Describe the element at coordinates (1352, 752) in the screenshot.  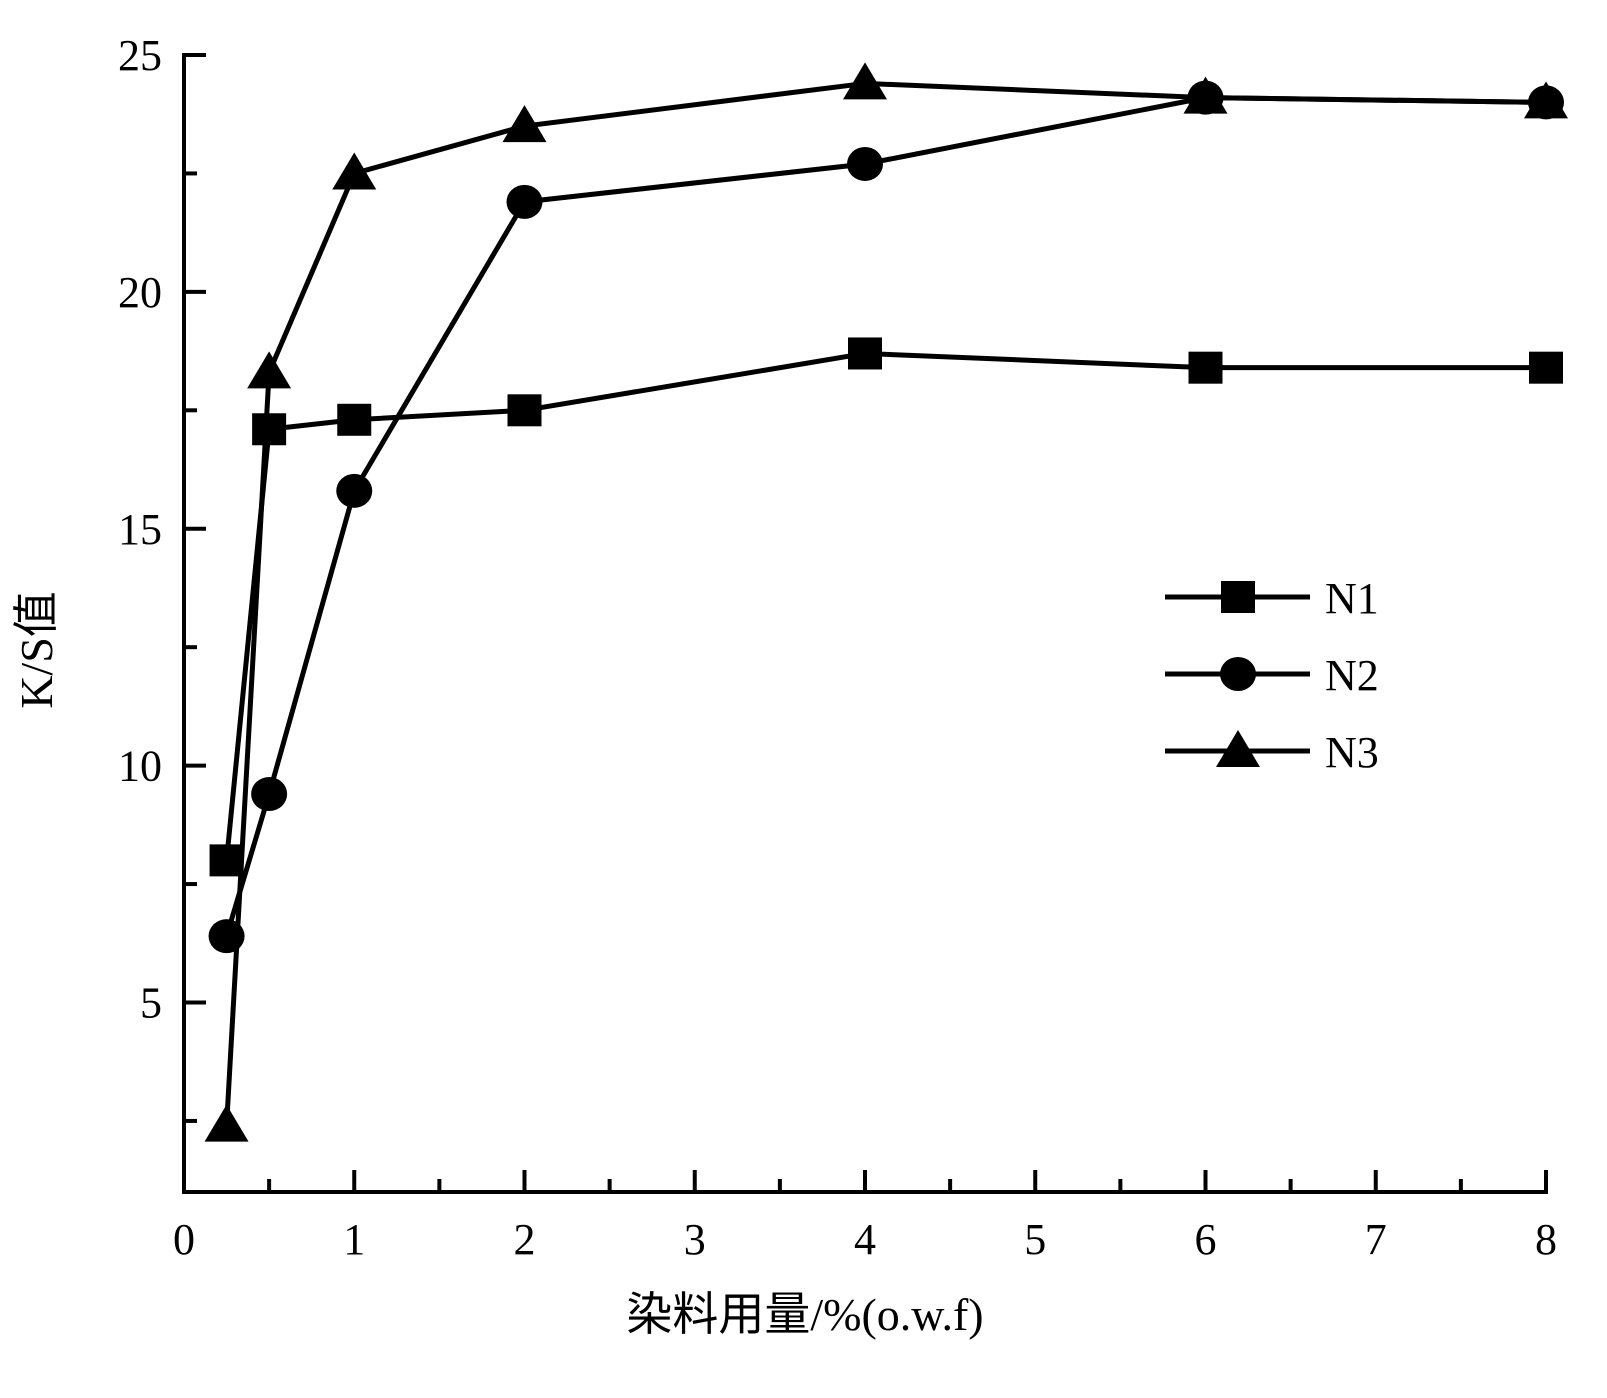
I see `legend-label: N3` at that location.